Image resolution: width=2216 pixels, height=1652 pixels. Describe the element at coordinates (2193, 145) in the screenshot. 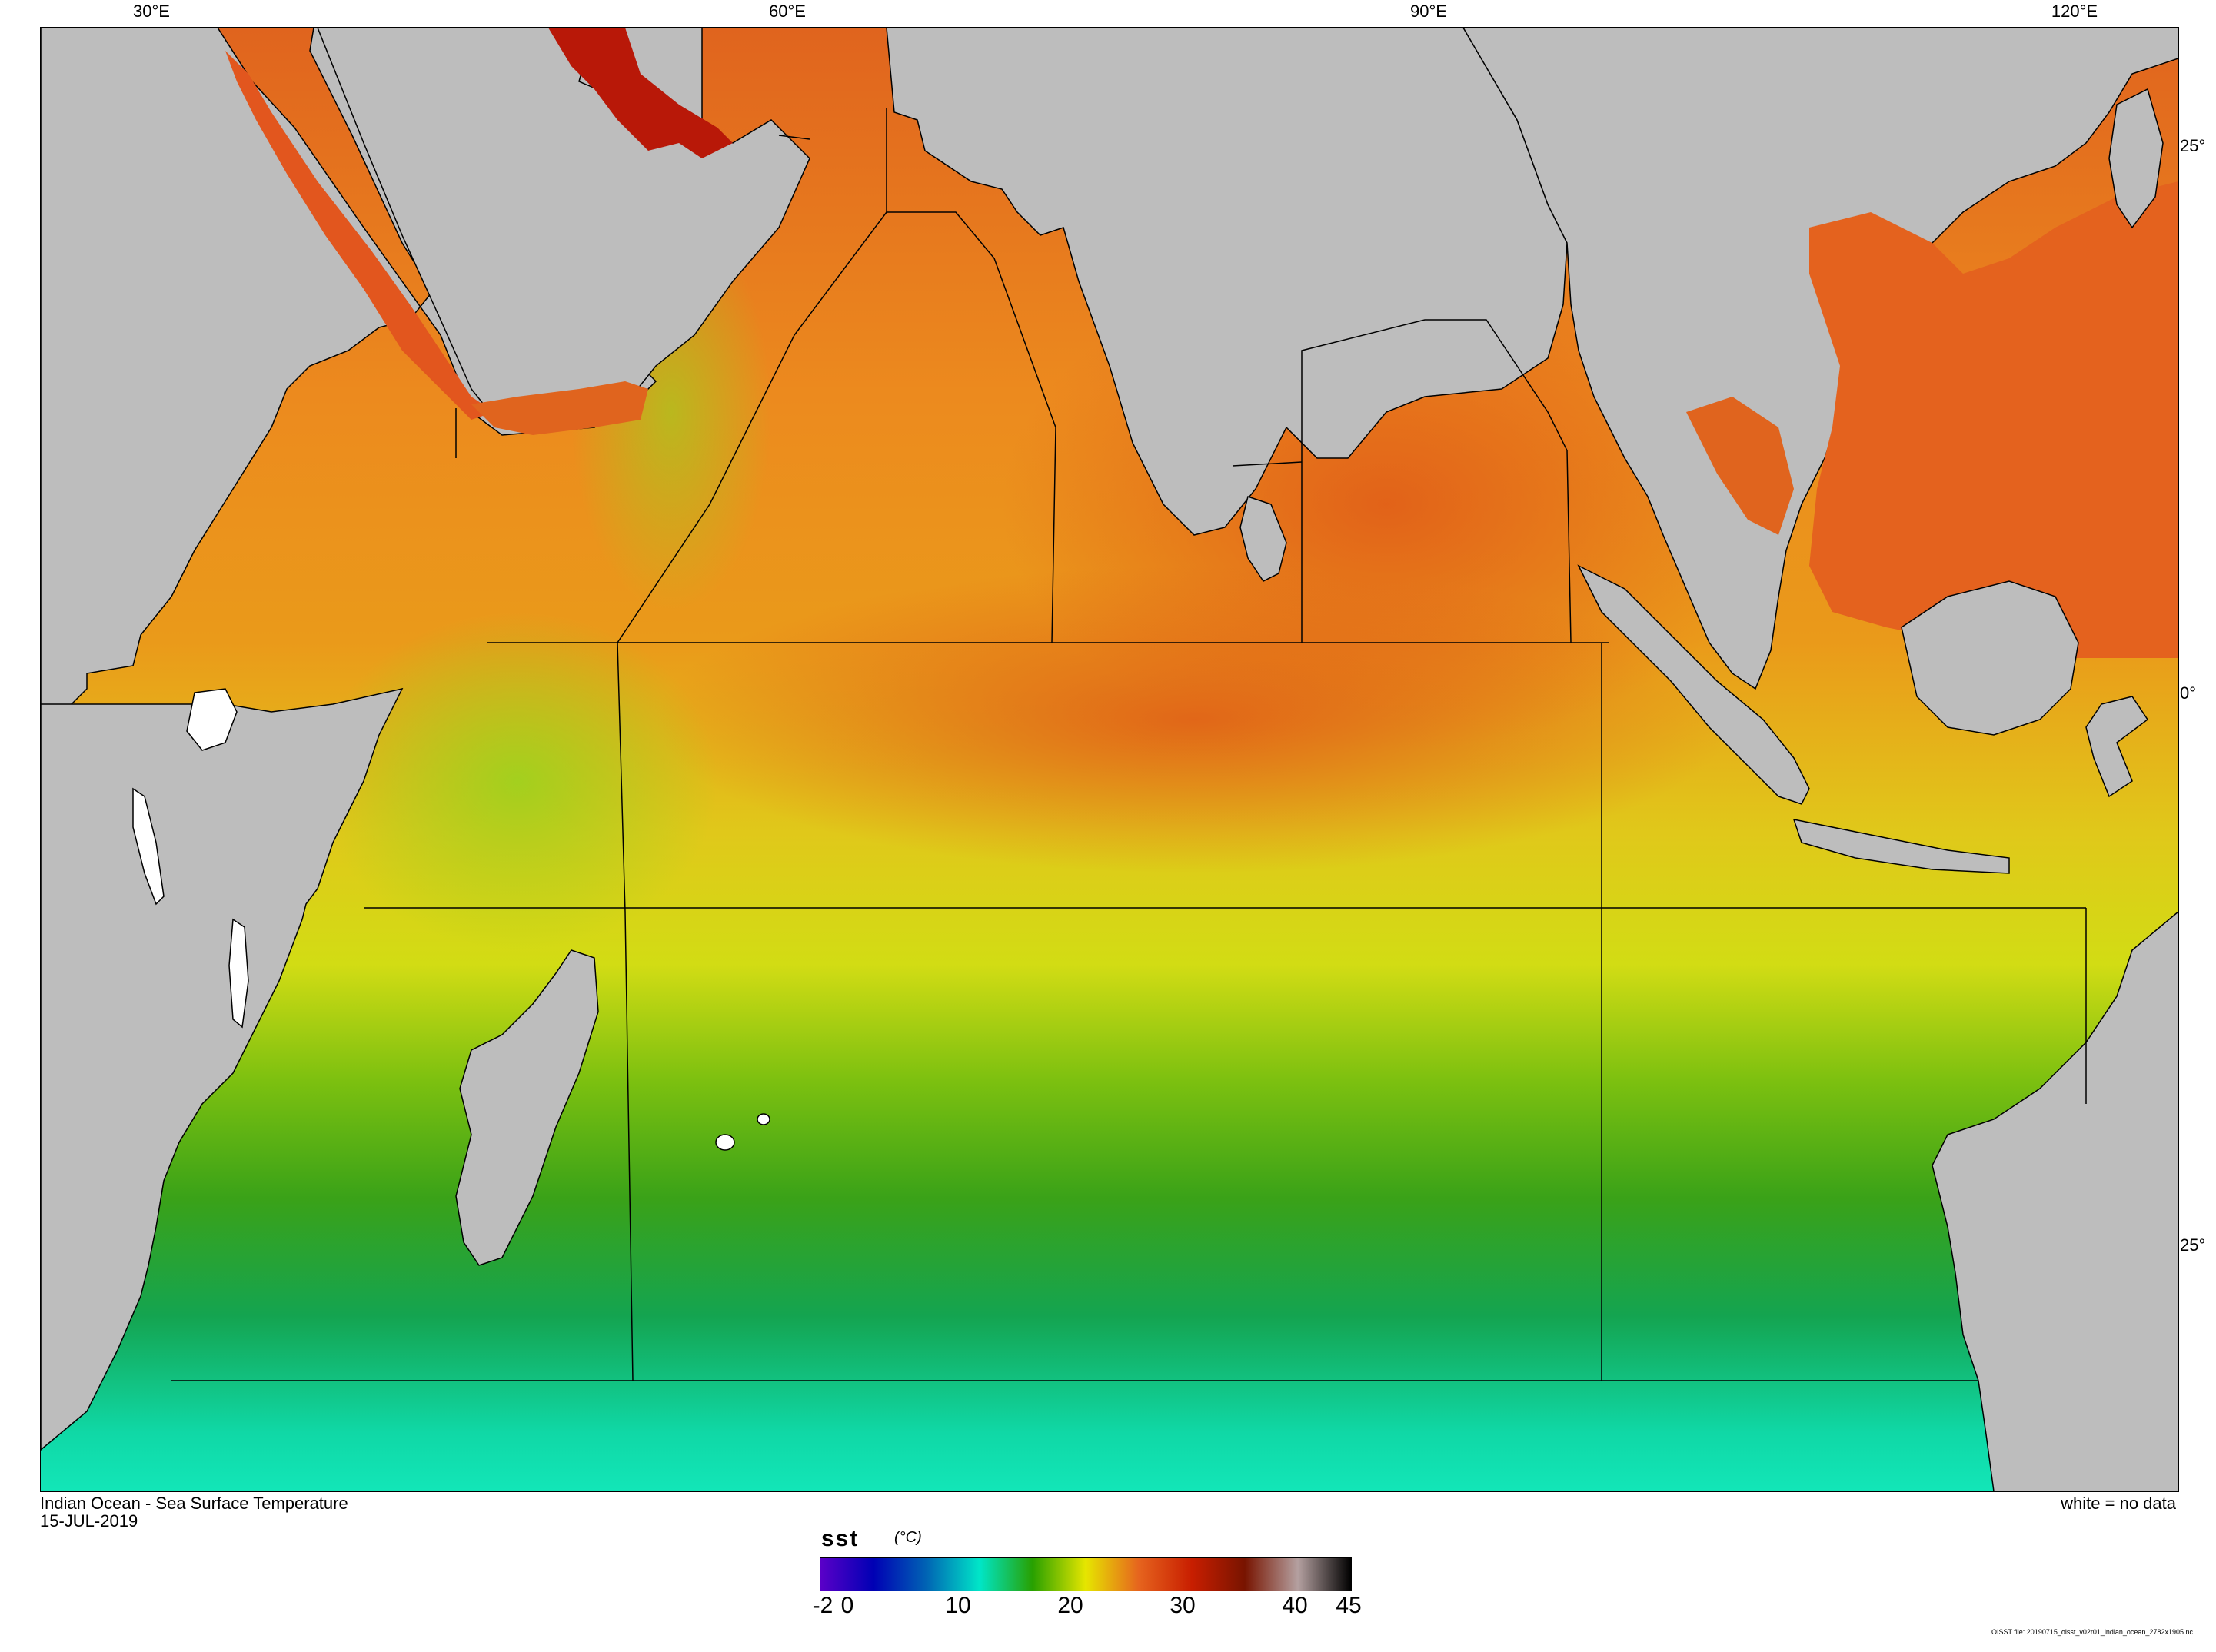

I see `lat-label-25n: 25°` at that location.